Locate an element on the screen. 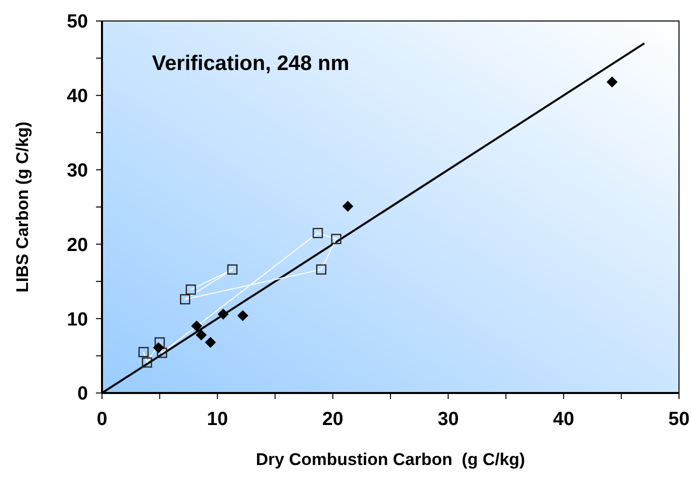 This screenshot has width=691, height=477. y-axis-title: LIBS Carbon (g C/kg) is located at coordinates (22, 207).